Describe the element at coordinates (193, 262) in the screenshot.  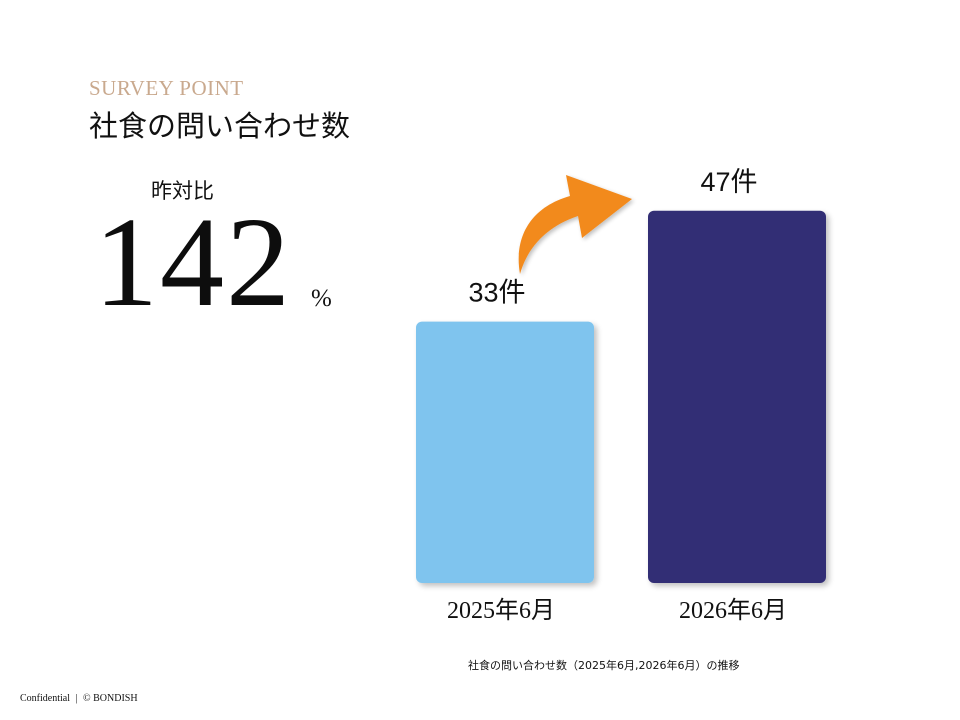
I see `kpi-value: 142` at that location.